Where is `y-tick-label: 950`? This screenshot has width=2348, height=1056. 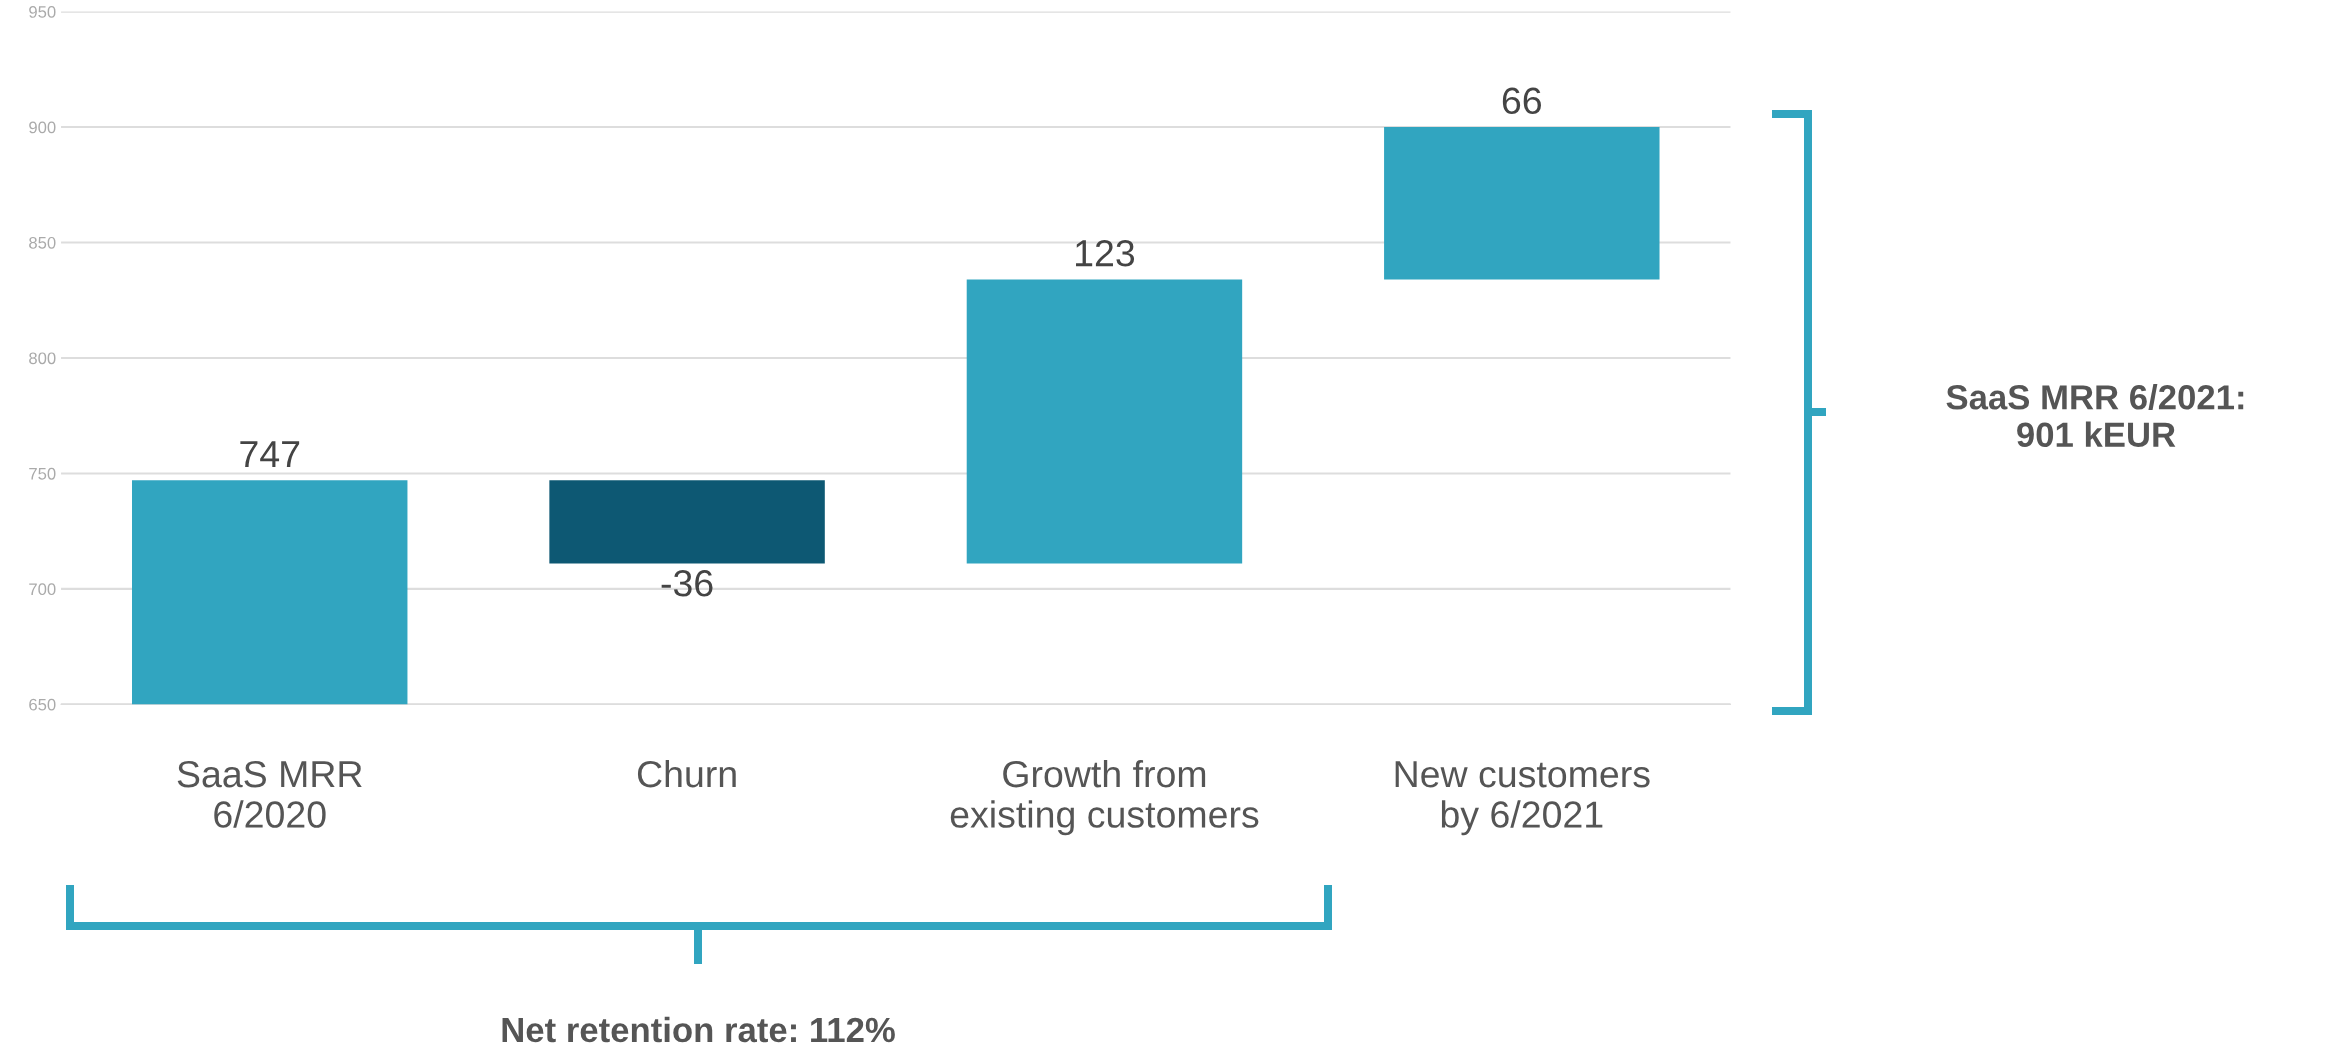 y-tick-label: 950 is located at coordinates (42, 12).